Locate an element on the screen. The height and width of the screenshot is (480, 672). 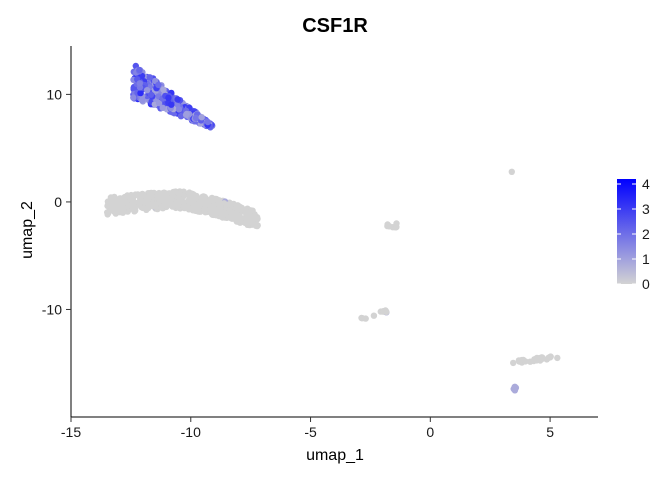
x-tick-label: 0 is located at coordinates (430, 432).